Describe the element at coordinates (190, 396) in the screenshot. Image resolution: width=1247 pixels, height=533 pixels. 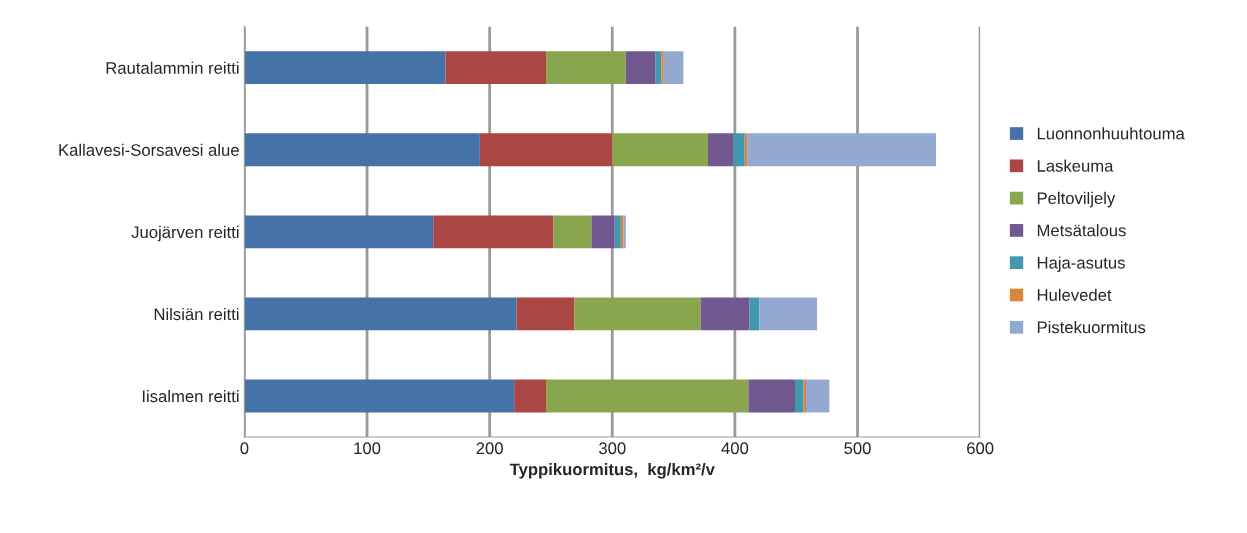
I see `y-tick-label: Iisalmen reitti` at that location.